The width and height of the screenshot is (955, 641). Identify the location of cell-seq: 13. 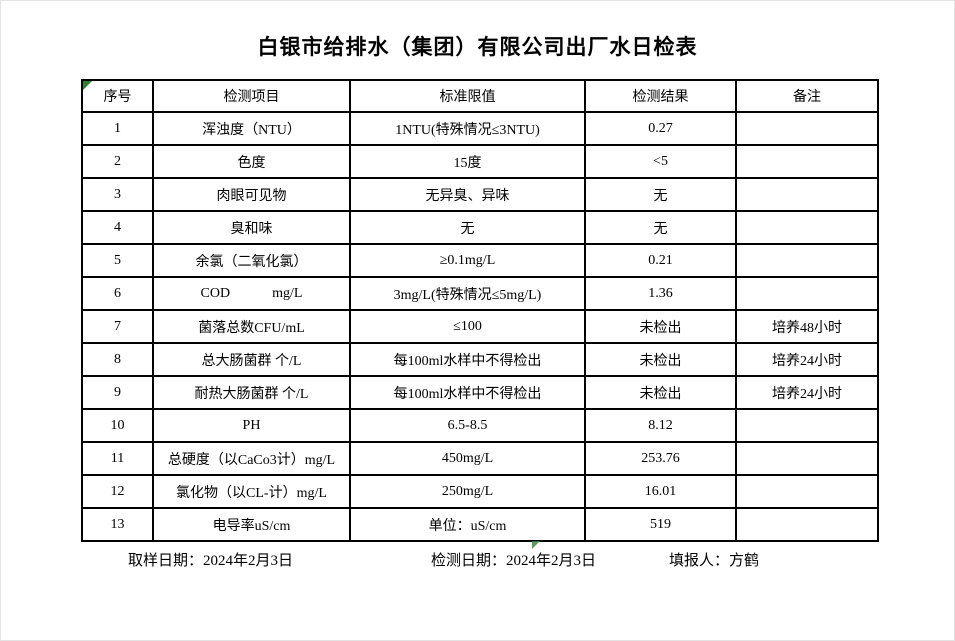
(117, 524).